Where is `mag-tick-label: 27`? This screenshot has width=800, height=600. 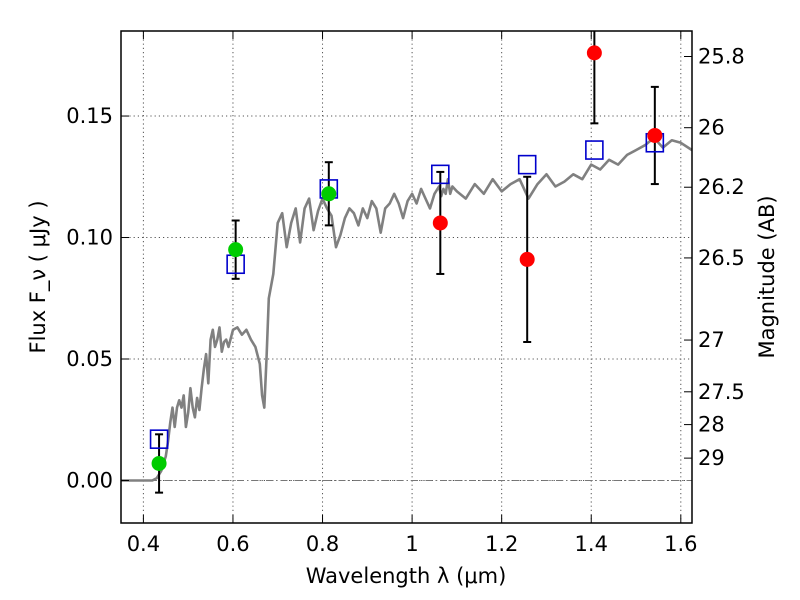
mag-tick-label: 27 is located at coordinates (711, 340).